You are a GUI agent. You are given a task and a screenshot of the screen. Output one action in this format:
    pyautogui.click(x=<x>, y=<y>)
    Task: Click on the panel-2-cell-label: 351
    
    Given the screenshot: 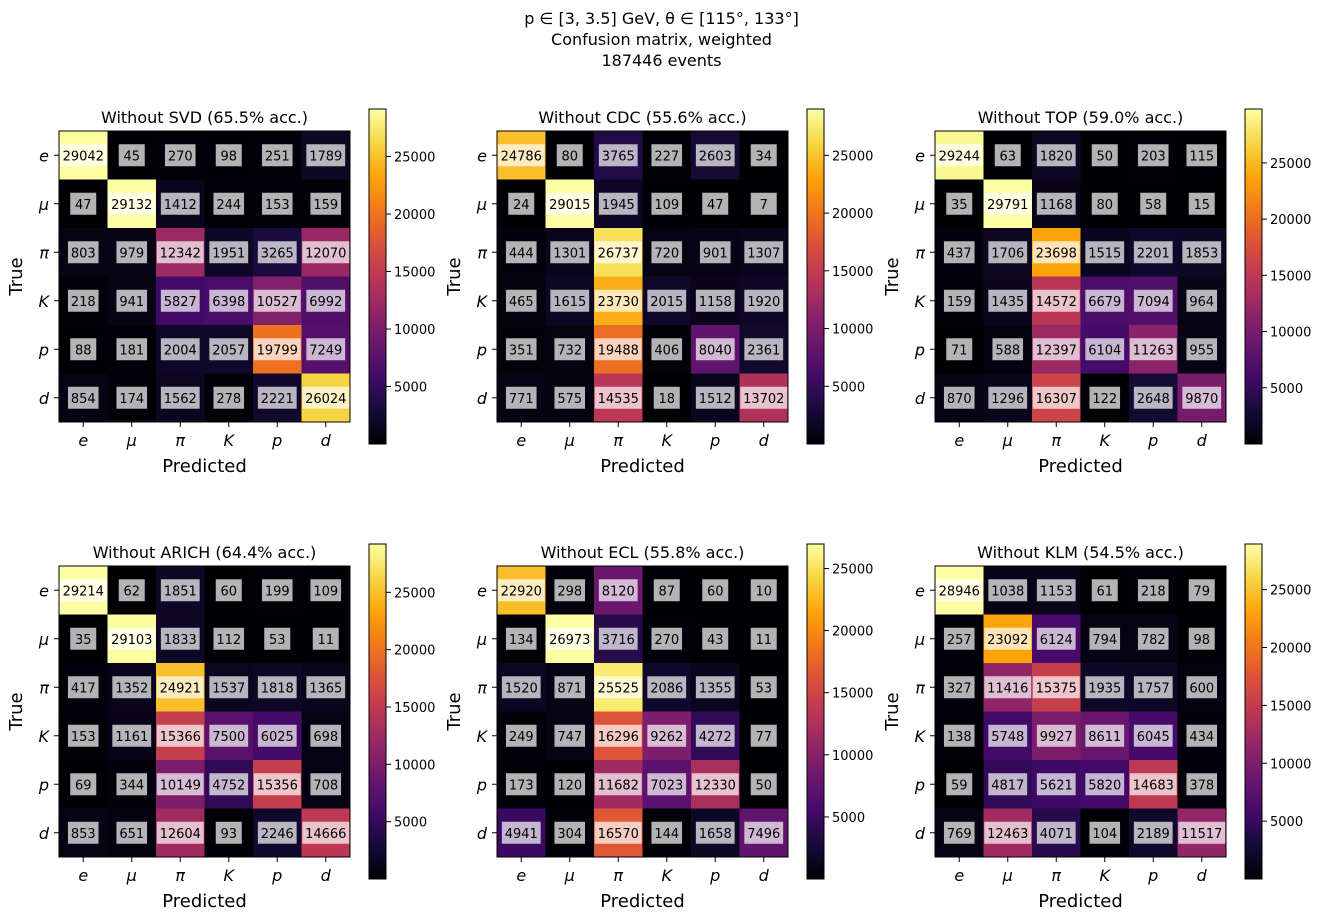 What is the action you would take?
    pyautogui.click(x=521, y=350)
    